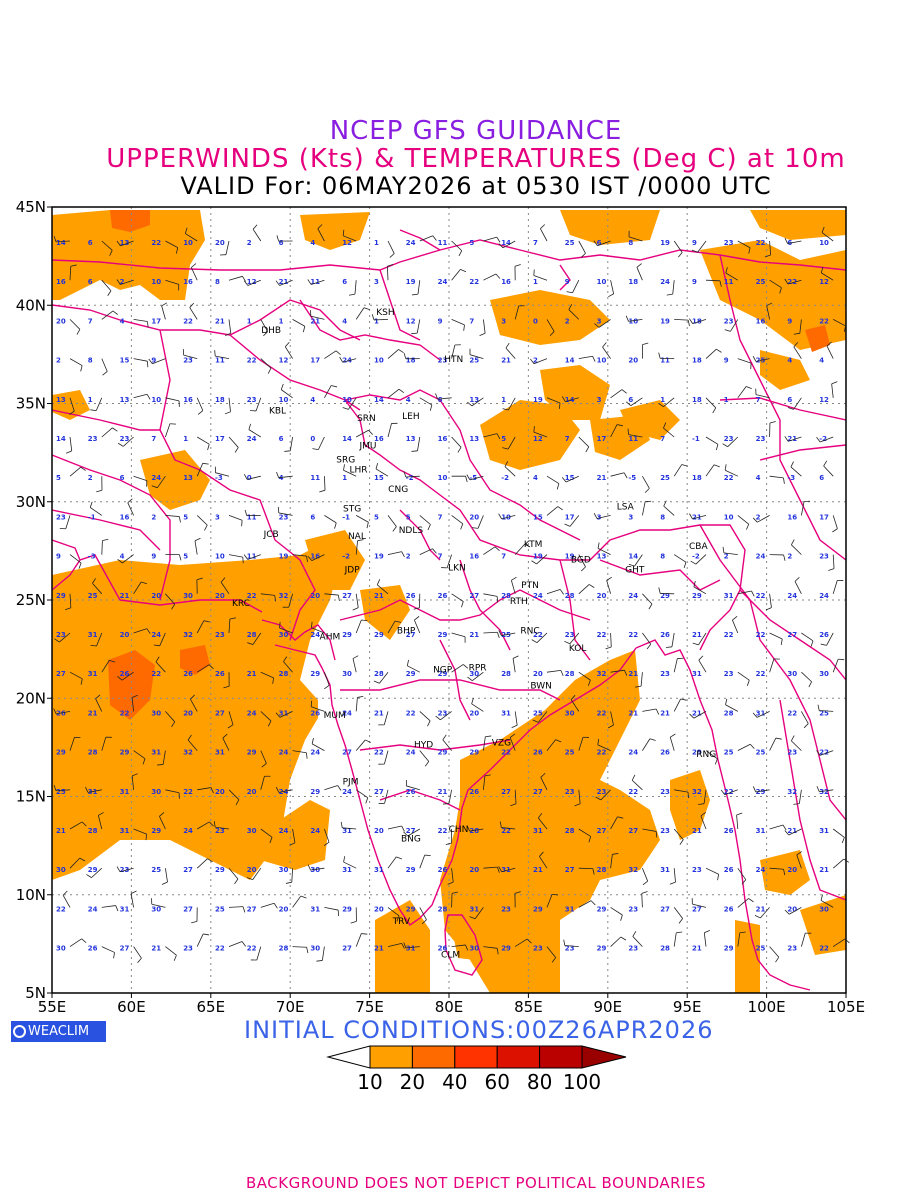 The width and height of the screenshot is (900, 1200). I want to click on station-temperature: 4, so click(535, 478).